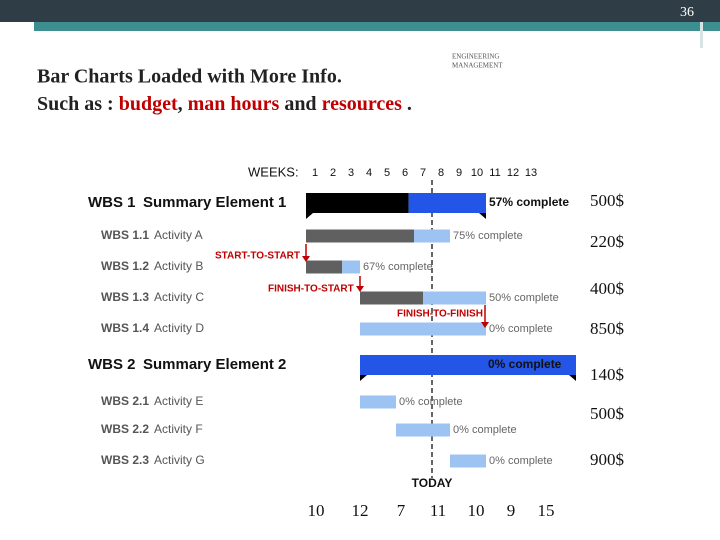 Image resolution: width=720 pixels, height=540 pixels. Describe the element at coordinates (178, 266) in the screenshot. I see `task-name: Activity B` at that location.